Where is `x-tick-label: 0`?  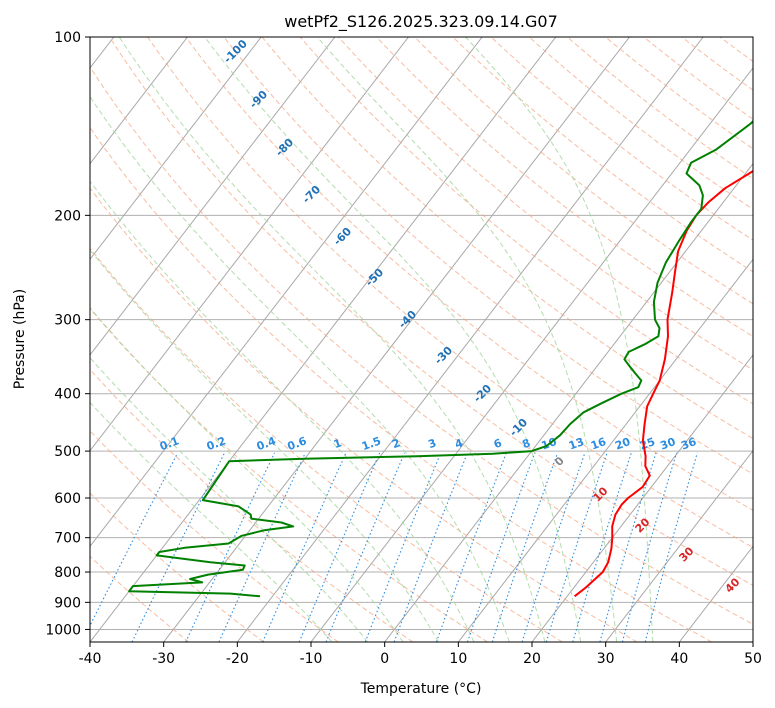
x-tick-label: 0 is located at coordinates (384, 659).